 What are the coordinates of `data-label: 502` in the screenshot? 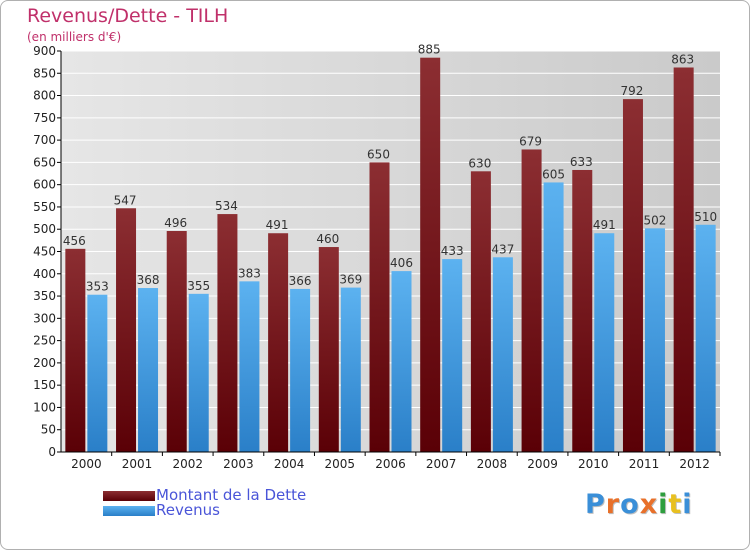 It's located at (655, 220).